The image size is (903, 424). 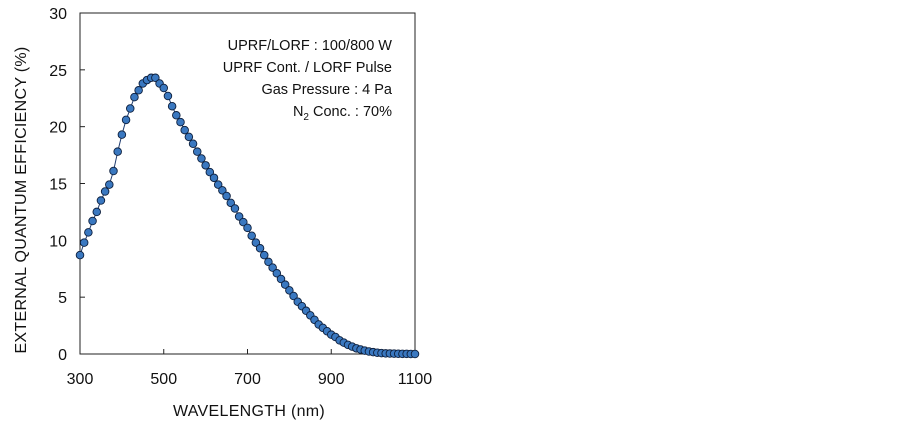 I want to click on y-tick-label: 25, so click(x=58, y=71).